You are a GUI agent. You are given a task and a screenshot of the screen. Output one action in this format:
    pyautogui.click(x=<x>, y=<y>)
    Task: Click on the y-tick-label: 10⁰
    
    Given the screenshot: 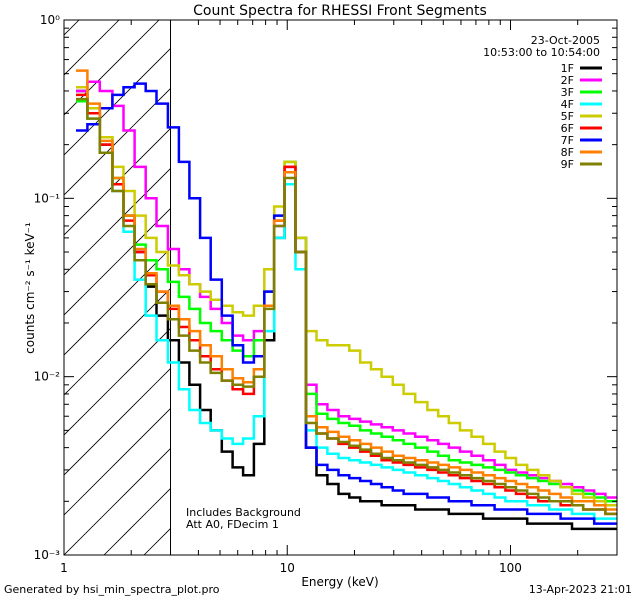 What is the action you would take?
    pyautogui.click(x=50, y=20)
    